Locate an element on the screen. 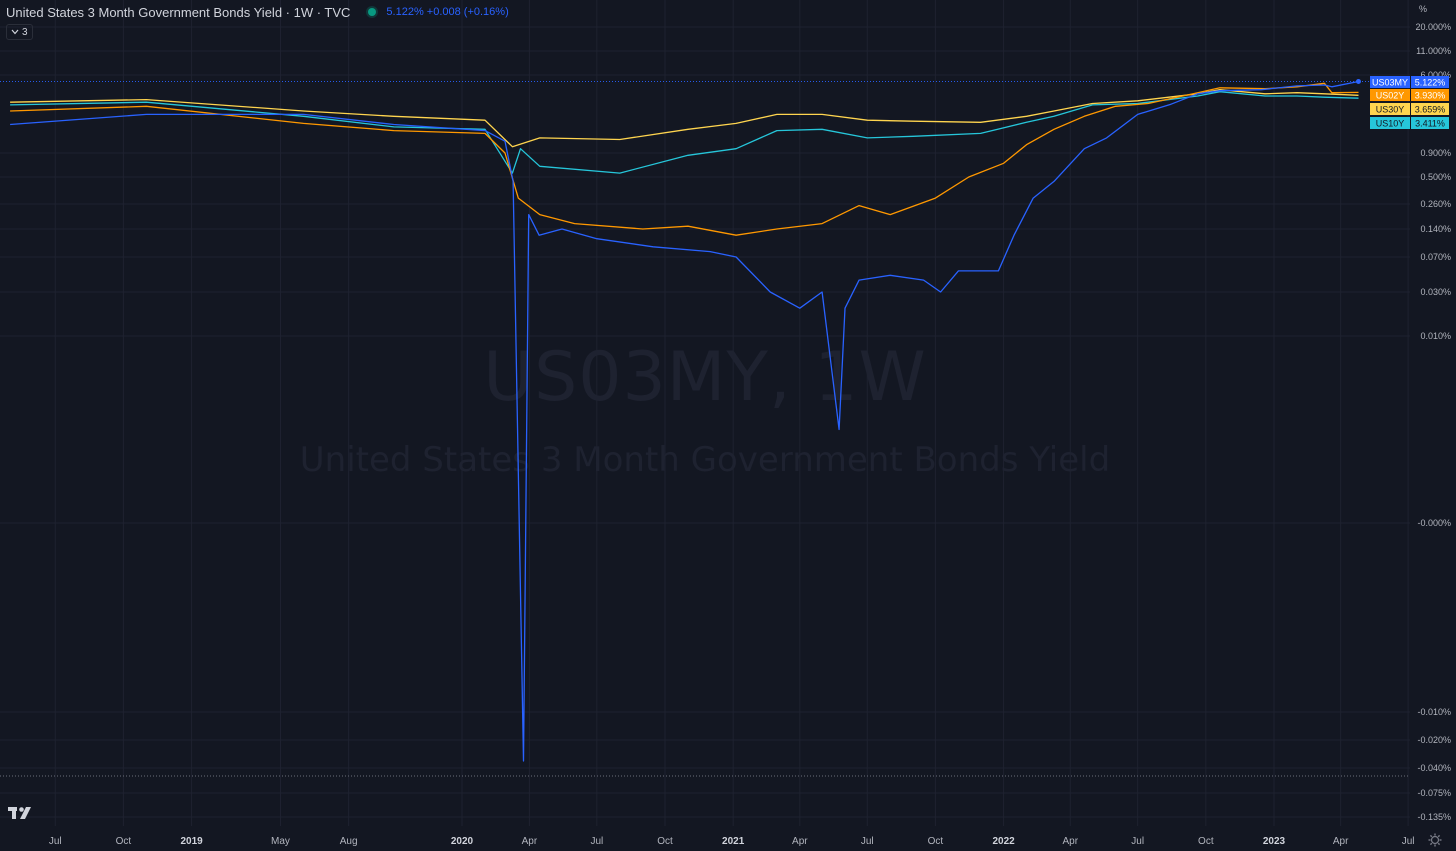 The image size is (1456, 851). y-tick-label: -0.000% is located at coordinates (1434, 523).